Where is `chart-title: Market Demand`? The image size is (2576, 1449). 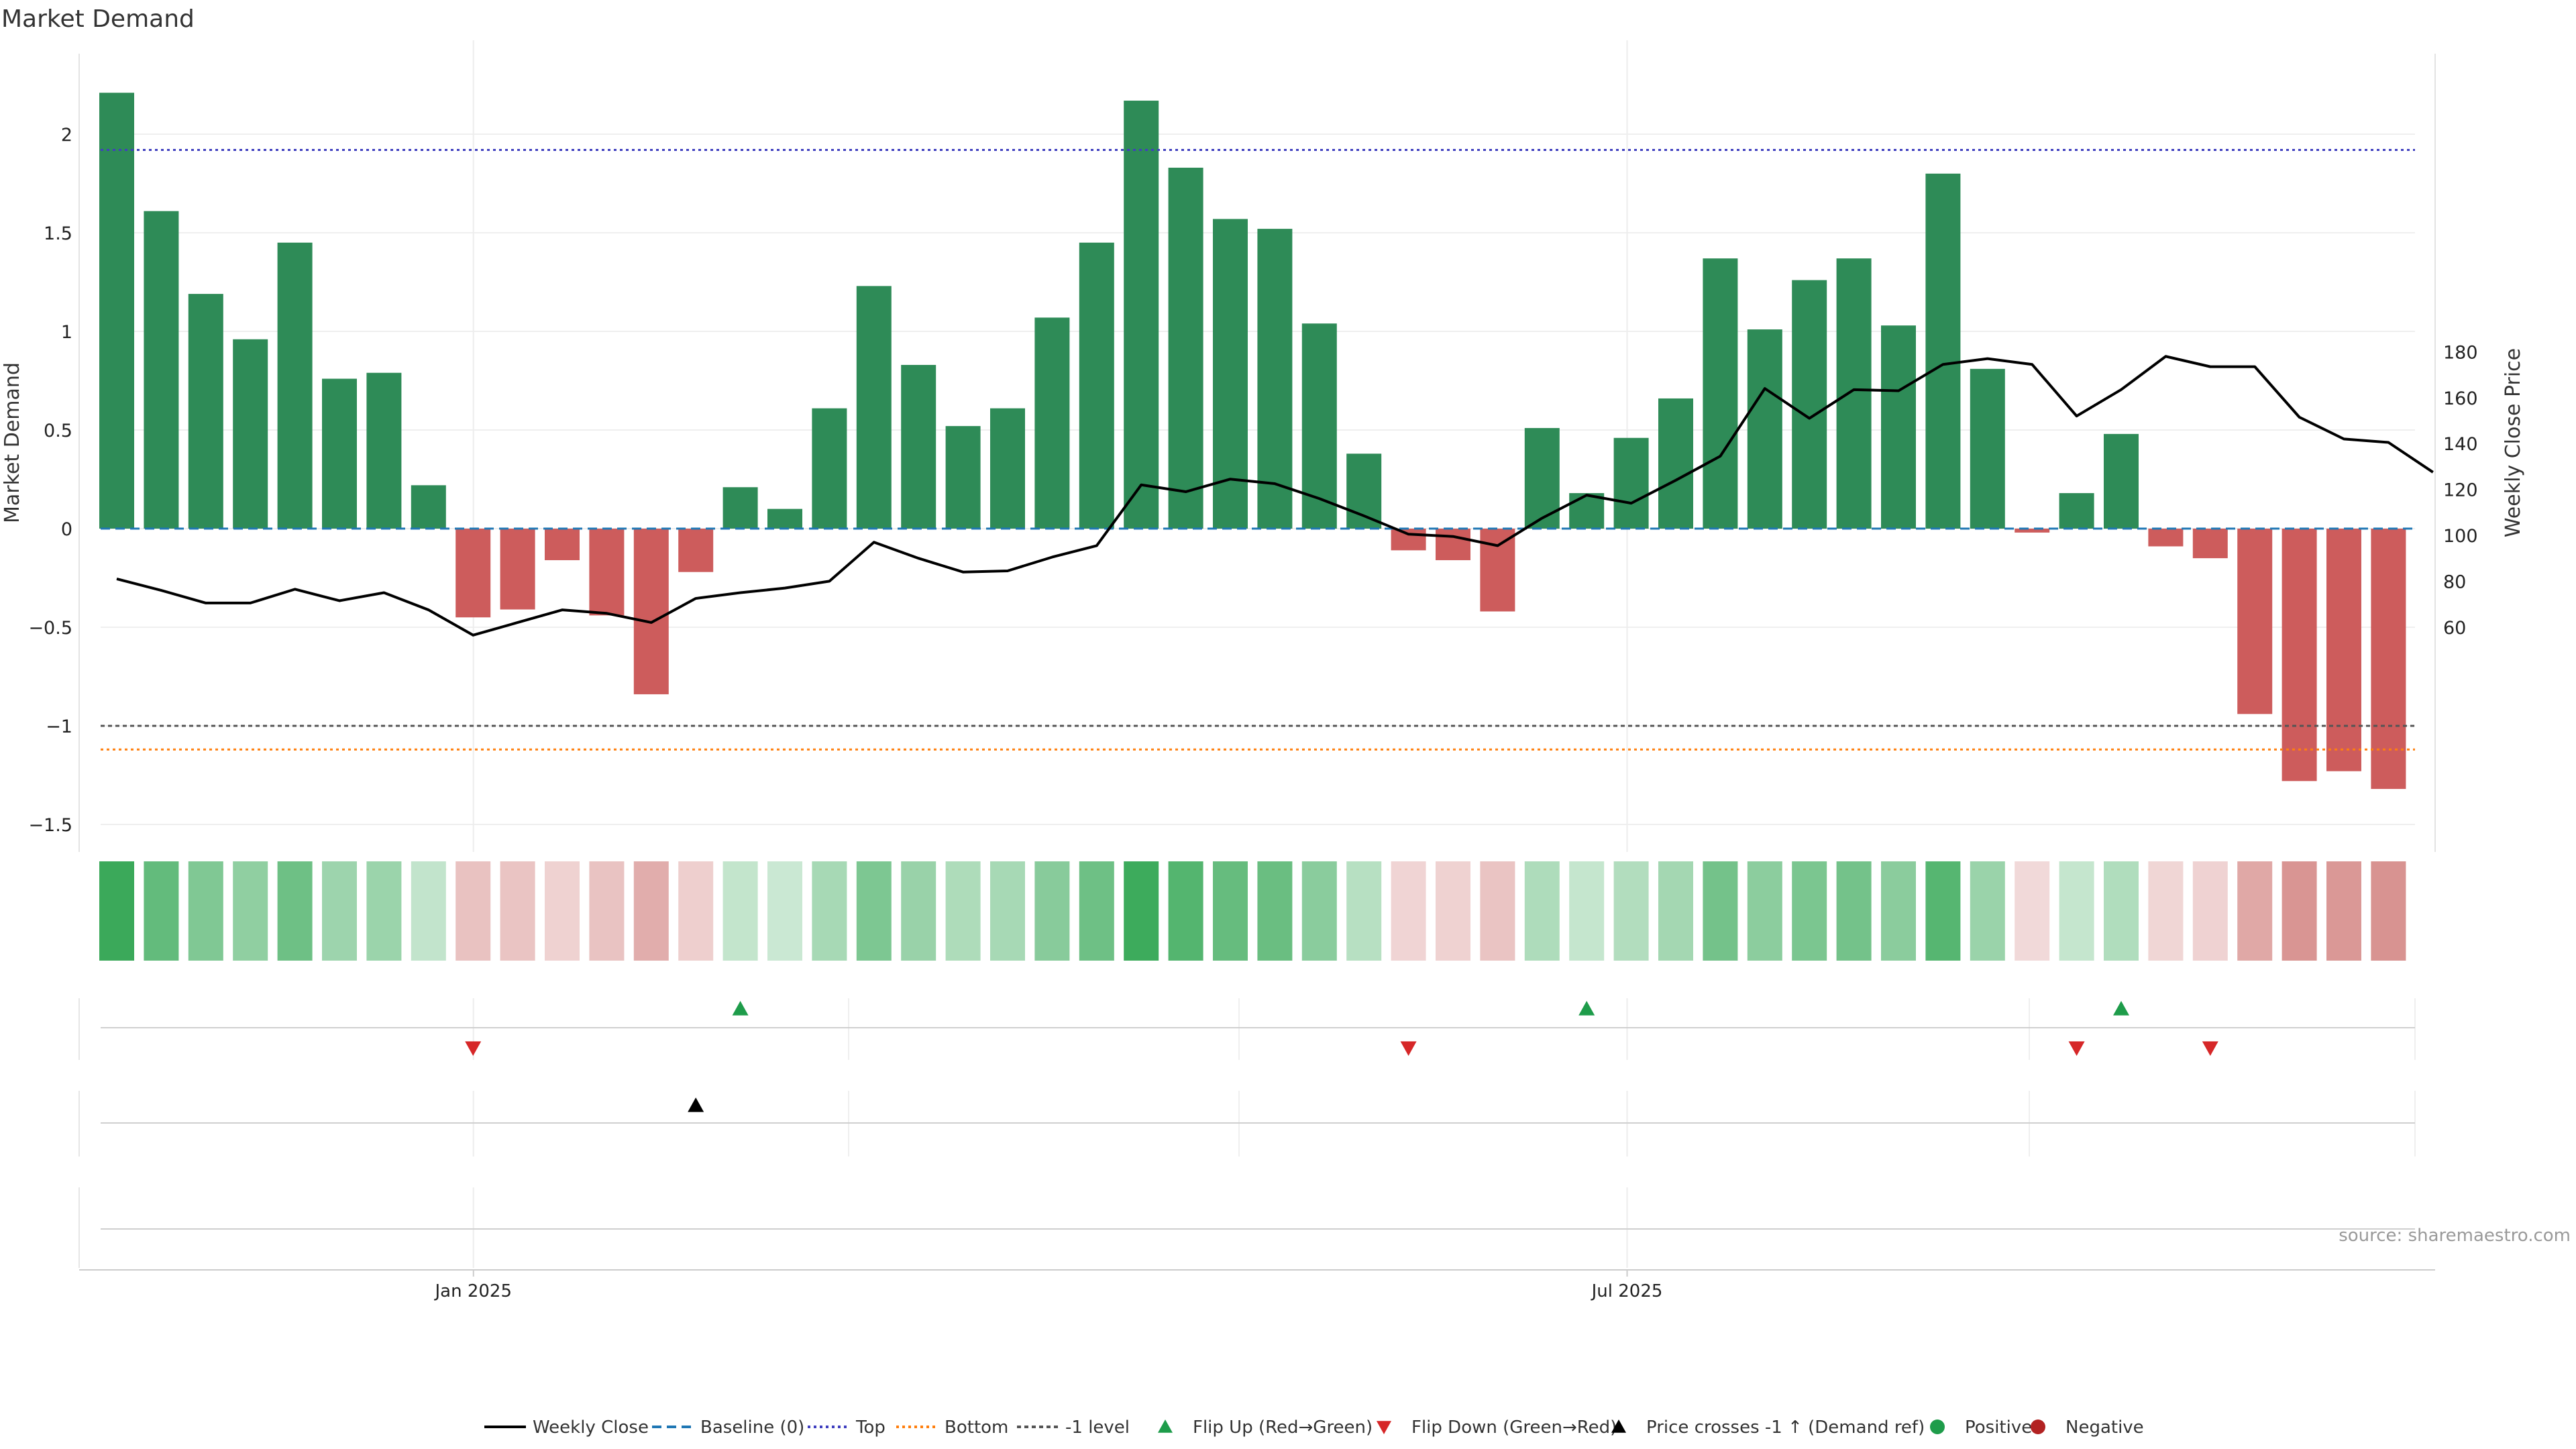
chart-title: Market Demand is located at coordinates (98, 19).